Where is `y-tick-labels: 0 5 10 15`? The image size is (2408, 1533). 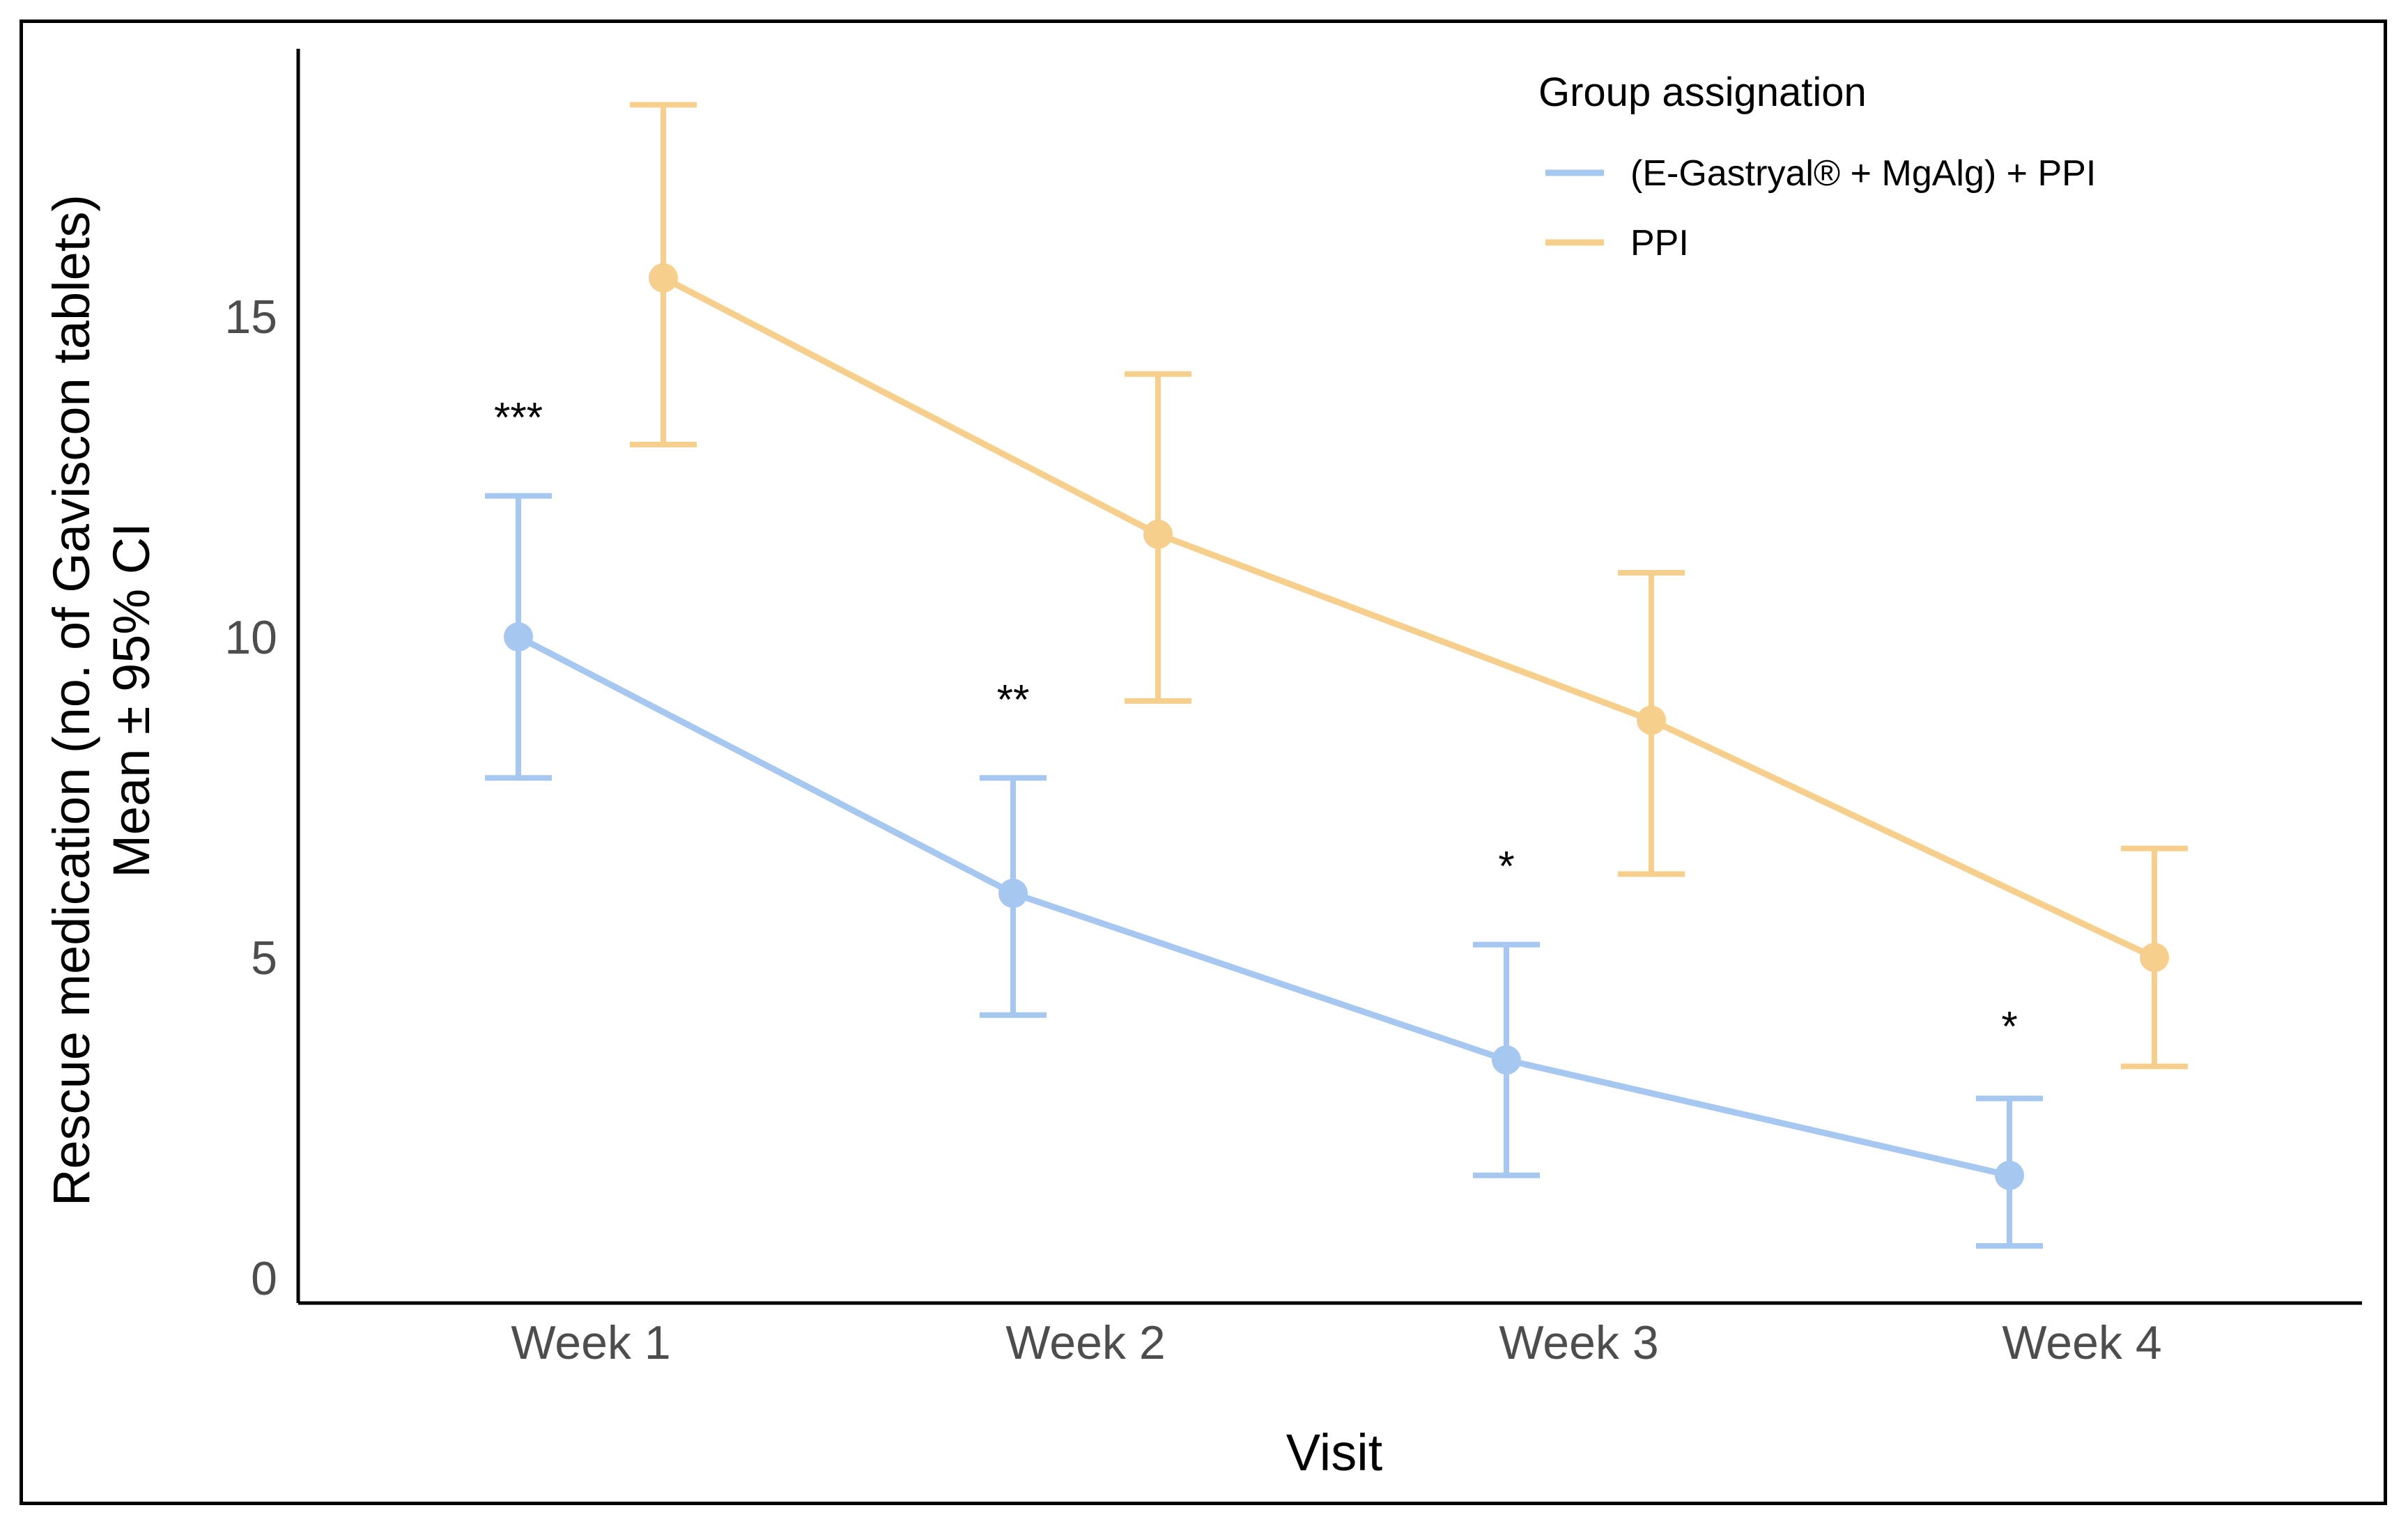
y-tick-labels: 0 5 10 15 is located at coordinates (250, 798).